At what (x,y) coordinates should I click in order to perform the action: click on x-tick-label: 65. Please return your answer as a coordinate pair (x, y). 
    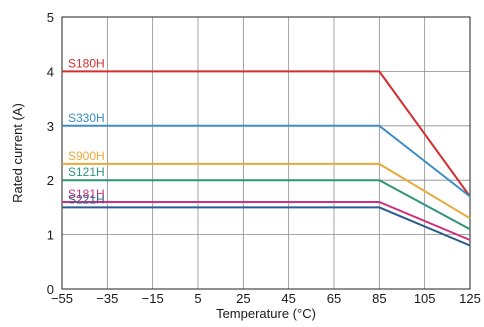
    Looking at the image, I should click on (334, 298).